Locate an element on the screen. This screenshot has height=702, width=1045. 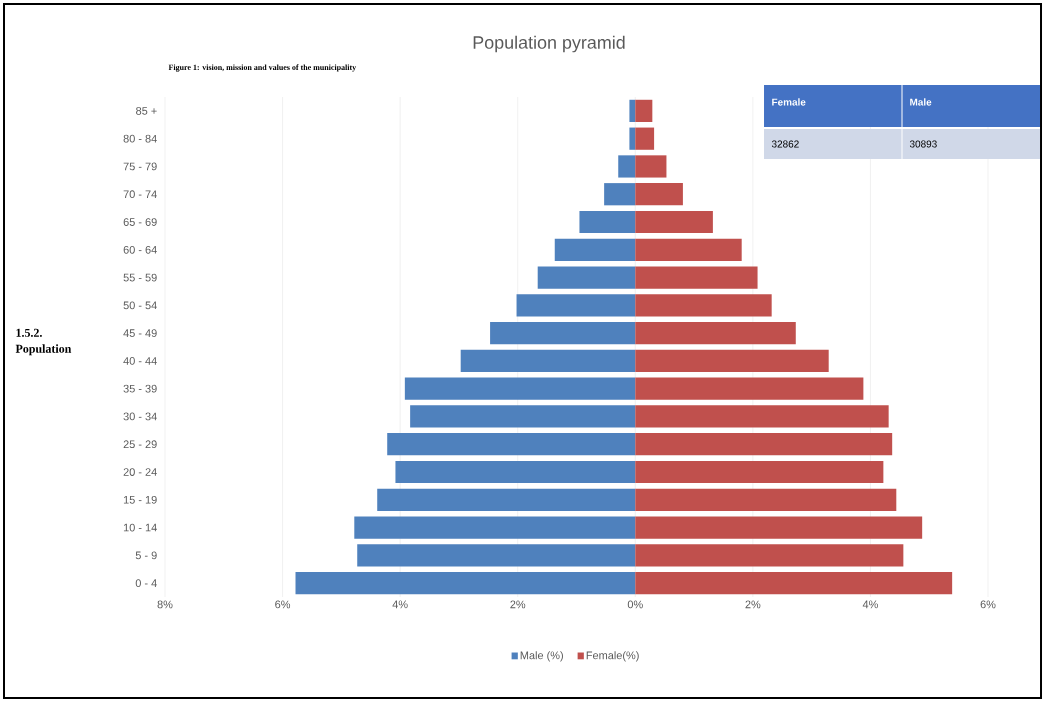
y-tick-label: 30 - 34 is located at coordinates (140, 416).